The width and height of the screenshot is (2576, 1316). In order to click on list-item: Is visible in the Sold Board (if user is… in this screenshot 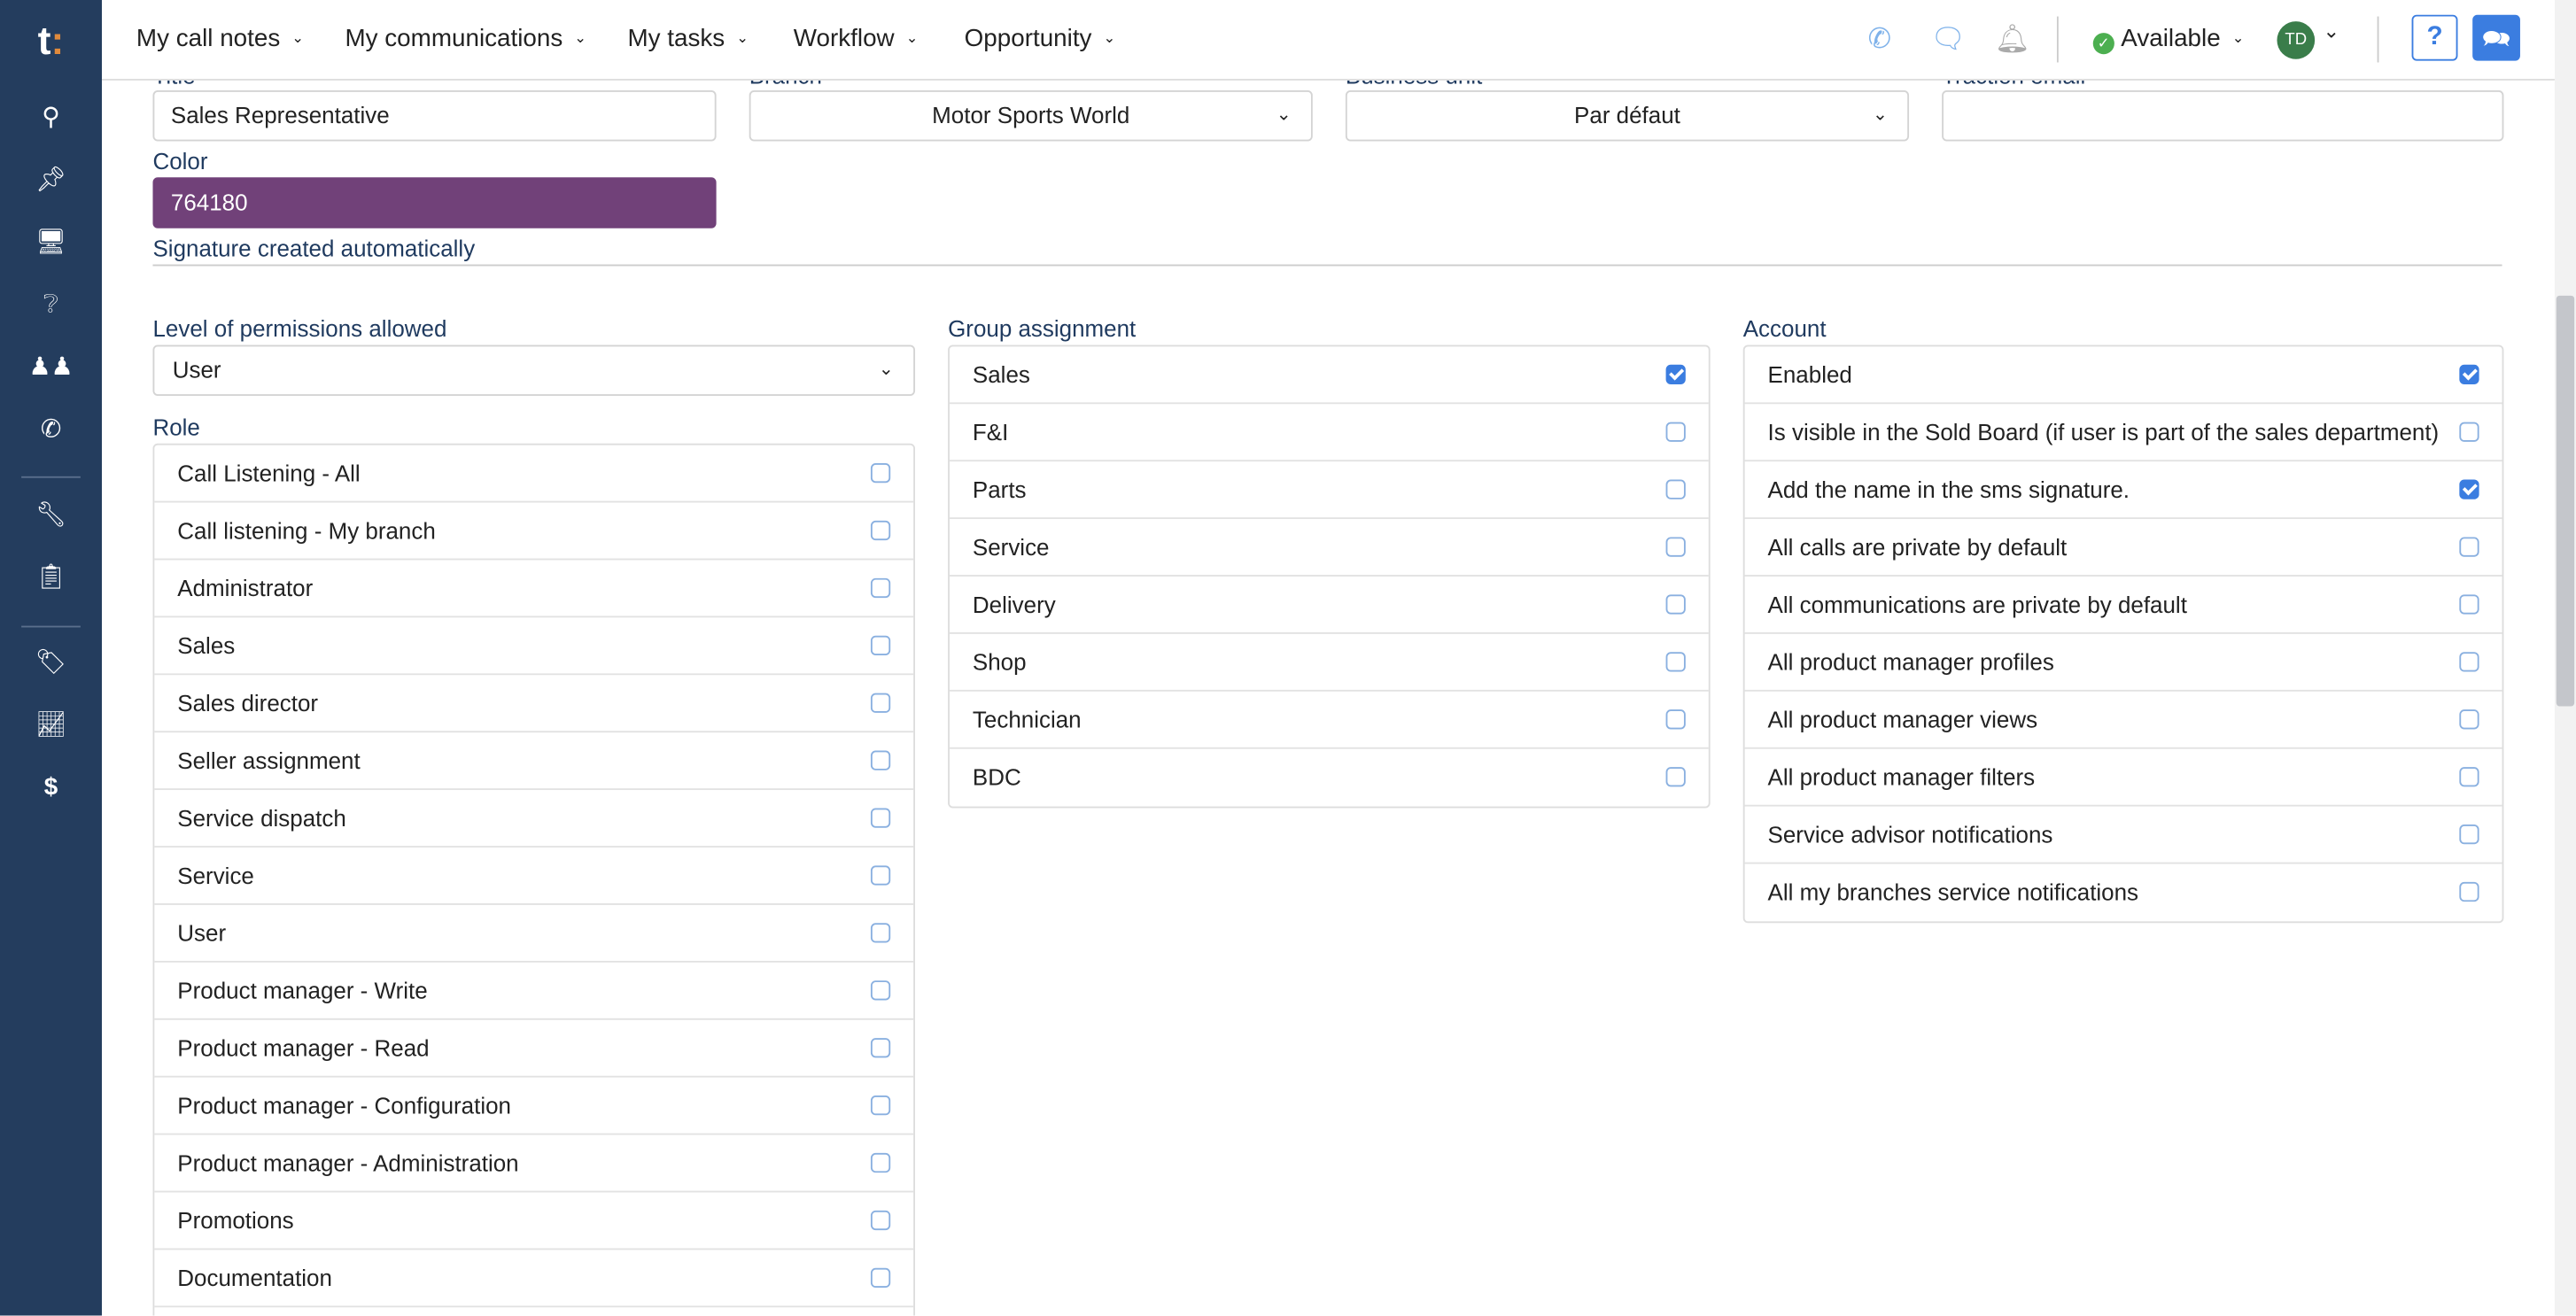, I will do `click(2123, 433)`.